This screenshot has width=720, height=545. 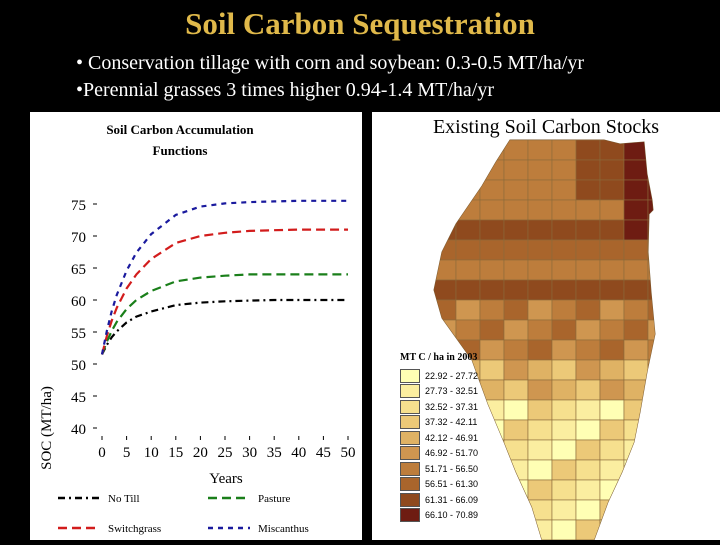 I want to click on x-tick-label: 0, so click(x=102, y=453).